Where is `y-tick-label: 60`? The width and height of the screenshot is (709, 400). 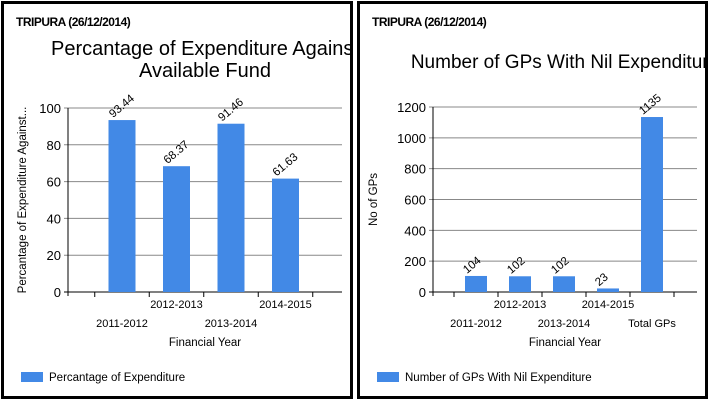
y-tick-label: 60 is located at coordinates (54, 182).